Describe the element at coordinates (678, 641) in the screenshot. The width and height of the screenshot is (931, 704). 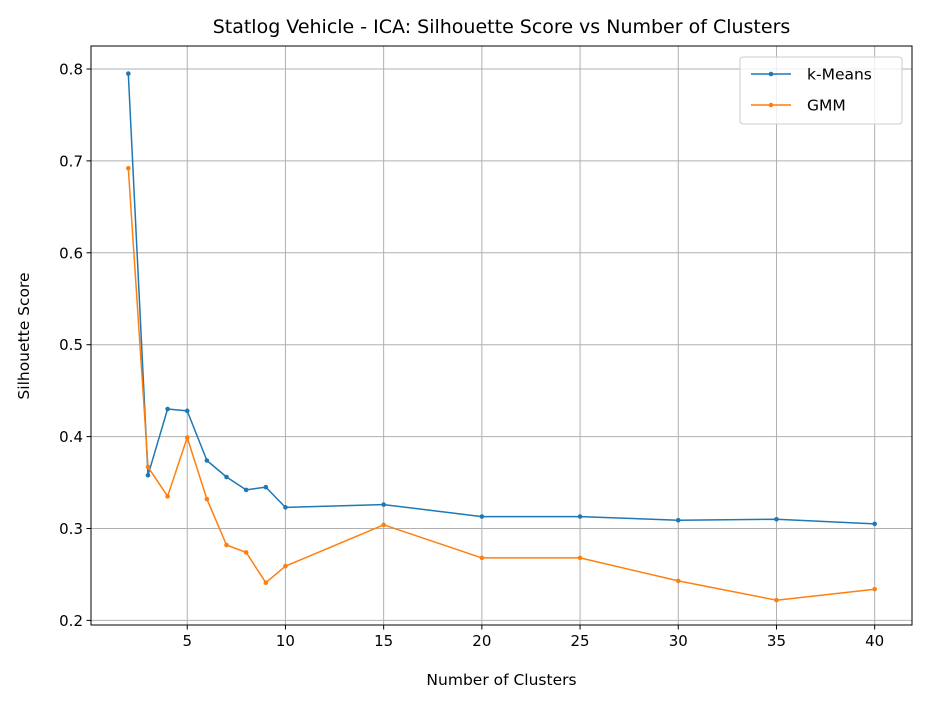
I see `x-tick-label: 30` at that location.